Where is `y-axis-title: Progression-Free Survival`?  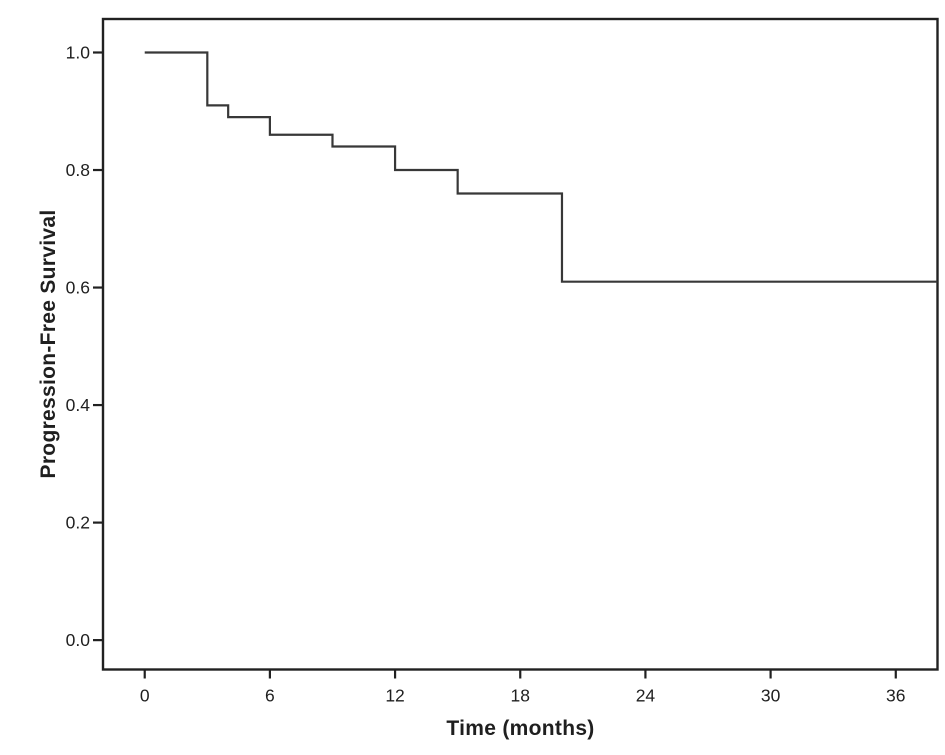 y-axis-title: Progression-Free Survival is located at coordinates (48, 344).